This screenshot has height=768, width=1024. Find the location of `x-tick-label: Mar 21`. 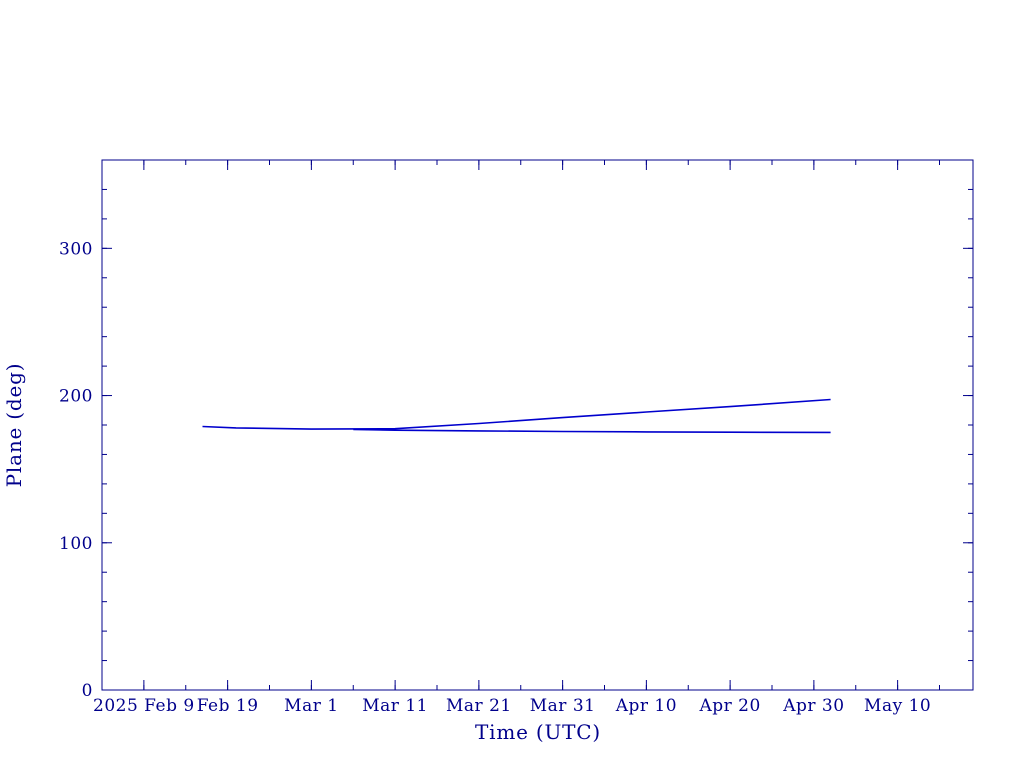

x-tick-label: Mar 21 is located at coordinates (479, 706).